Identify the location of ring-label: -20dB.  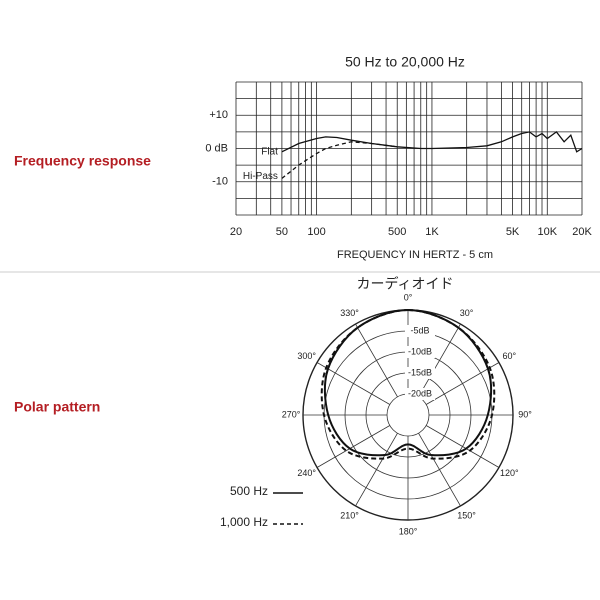
(420, 393).